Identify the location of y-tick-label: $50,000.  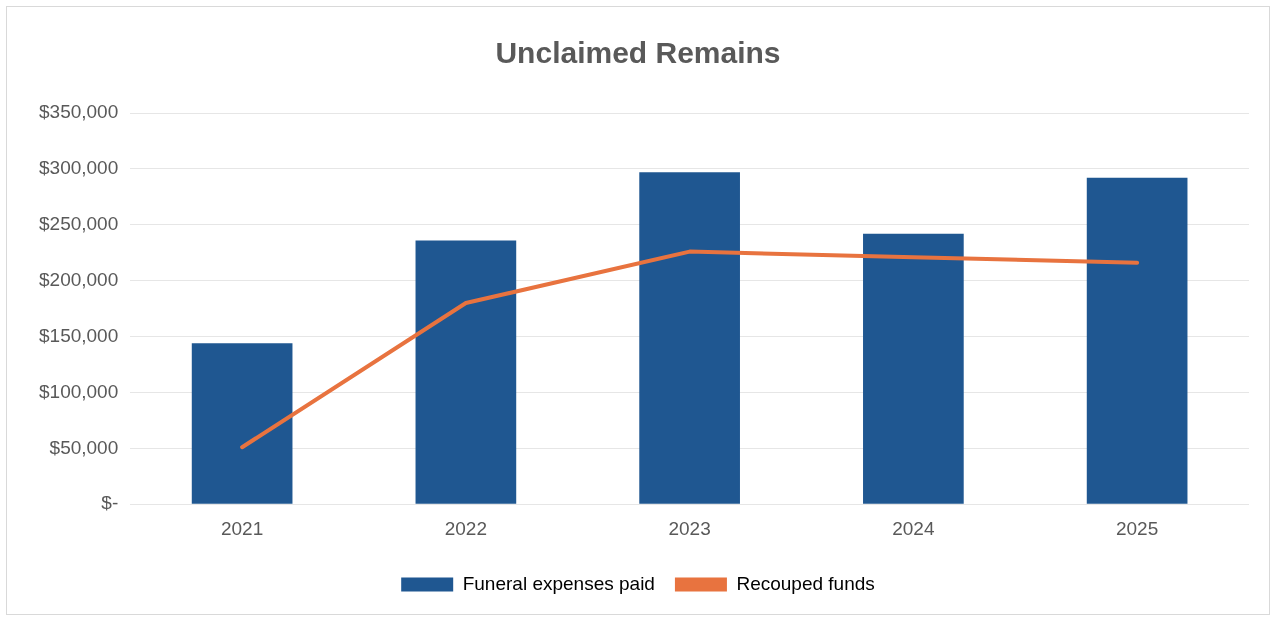
(84, 447).